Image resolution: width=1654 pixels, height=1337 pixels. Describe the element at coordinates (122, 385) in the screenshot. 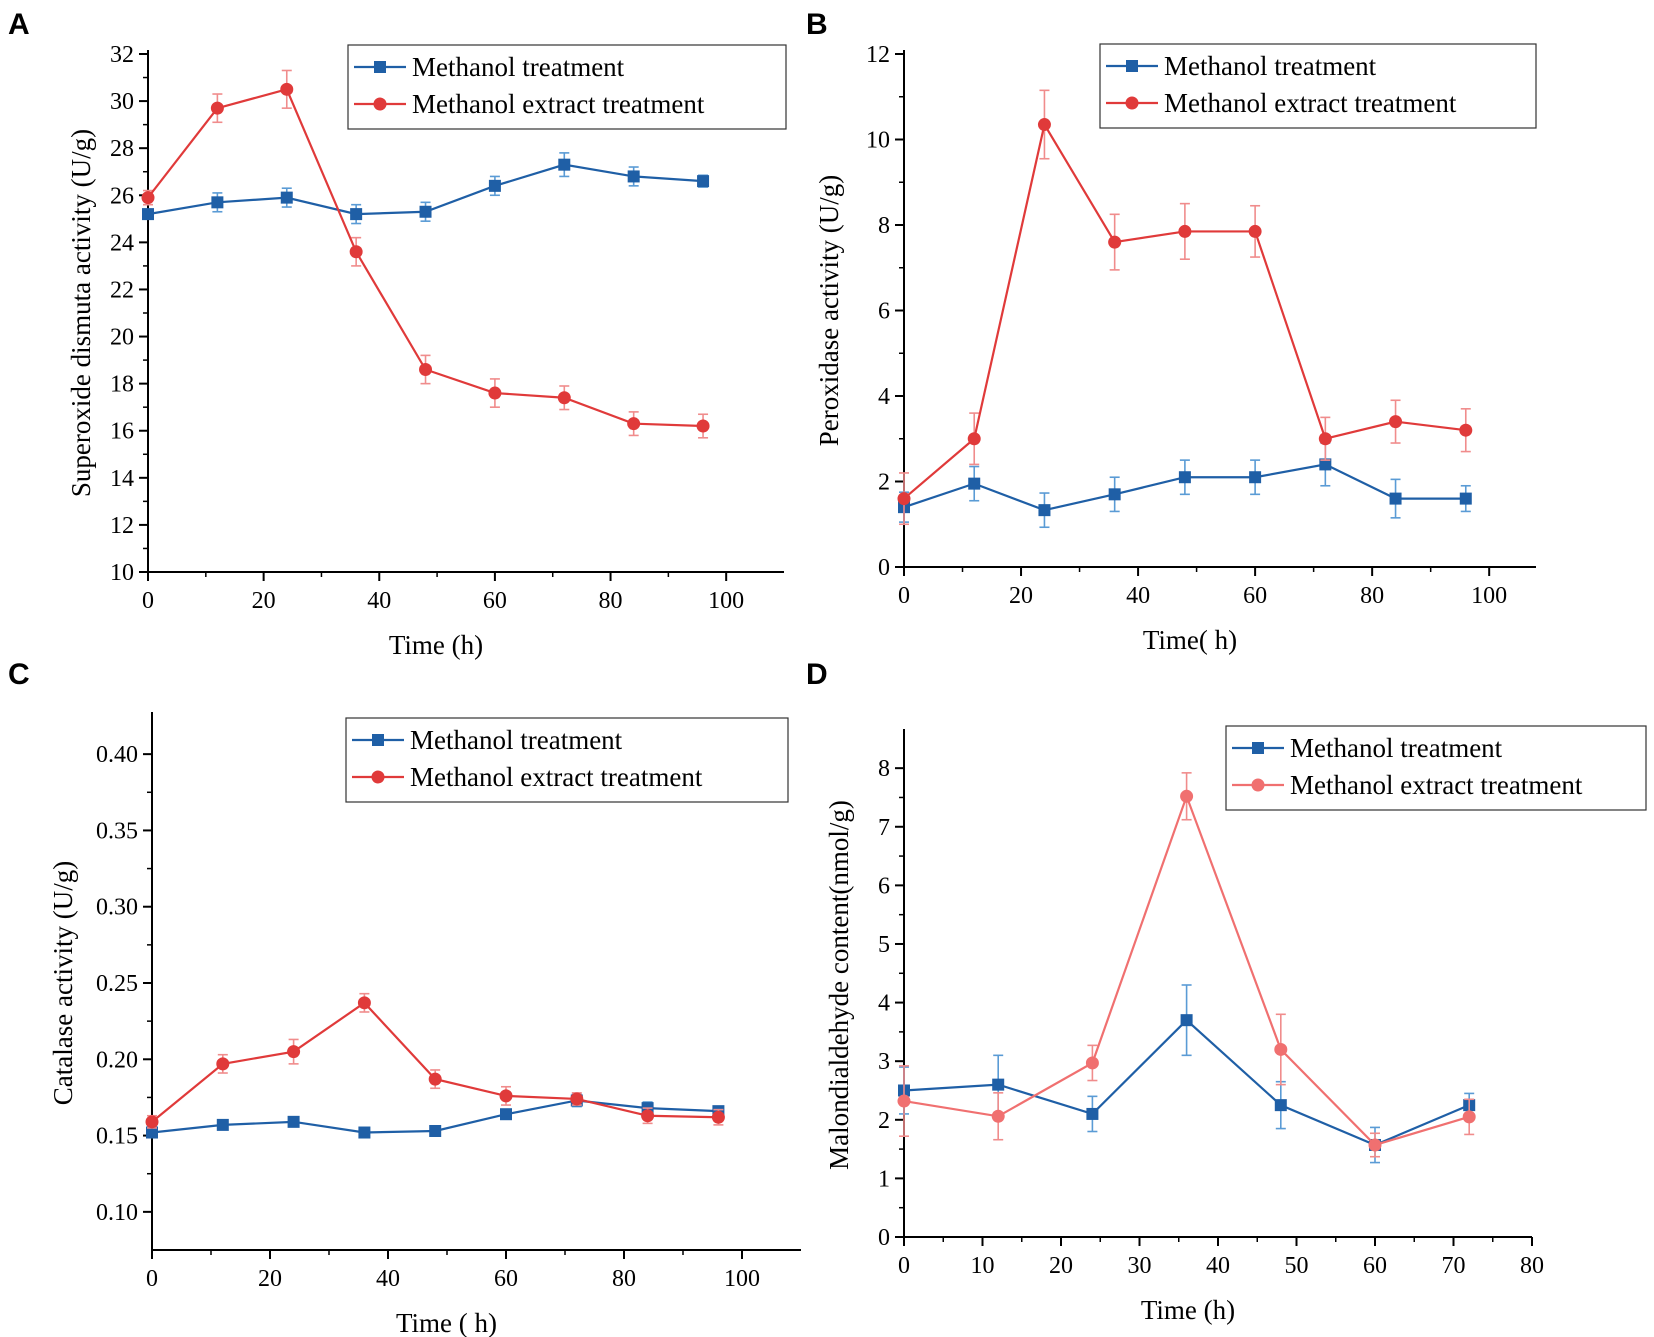

I see `y-tick-label: 18` at that location.